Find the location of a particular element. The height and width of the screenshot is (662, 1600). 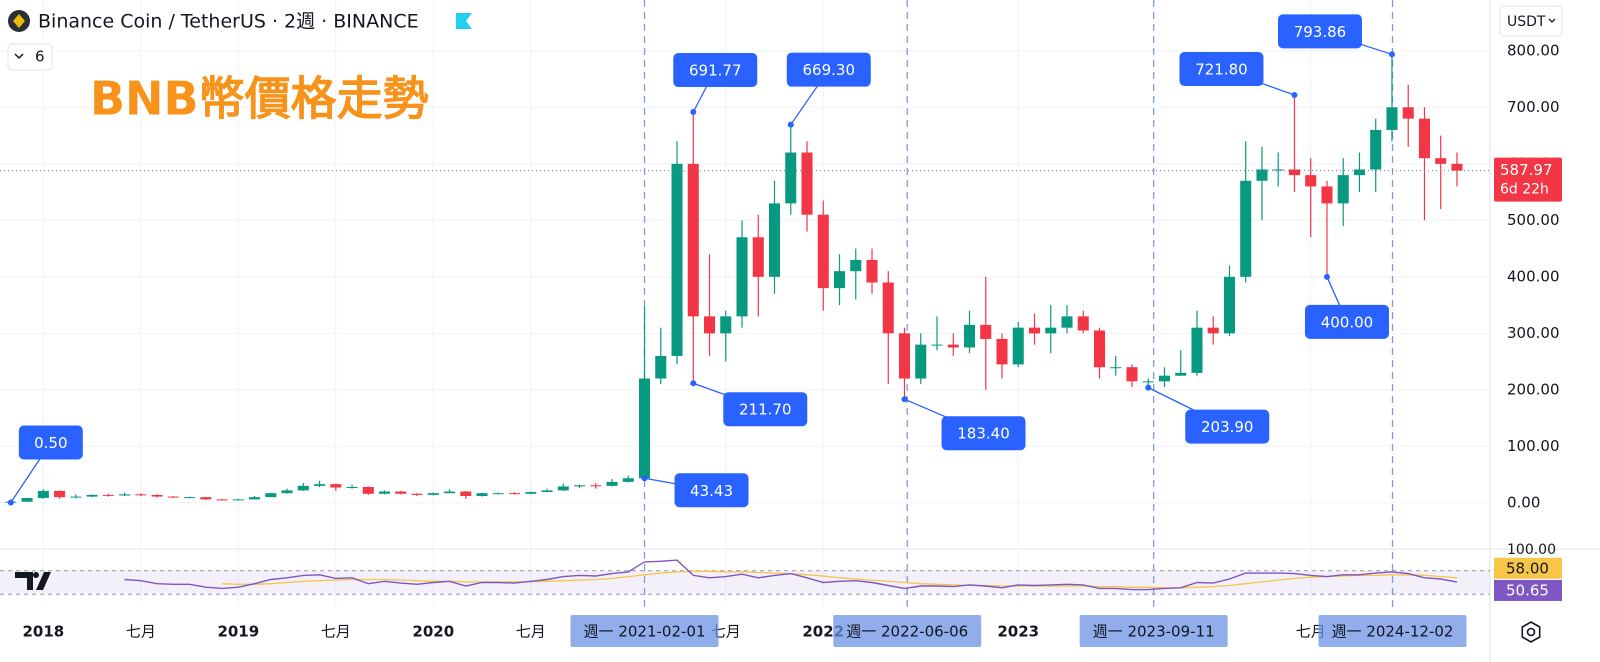

settings-button is located at coordinates (1531, 632).